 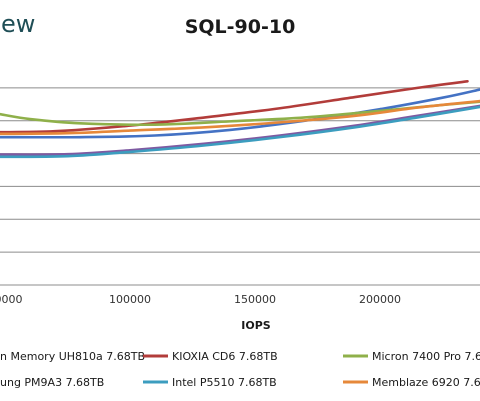 I want to click on legend-label-memblaze-6920-7-68tb: Memblaze 6920 7.68TB, so click(x=426, y=382).